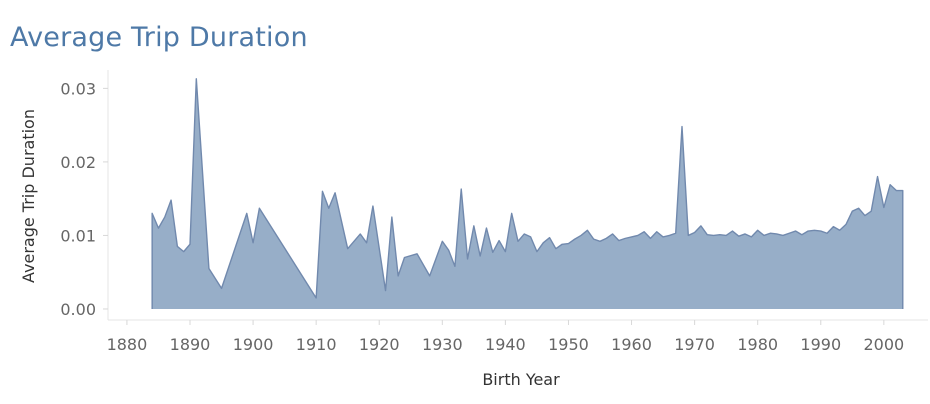 The height and width of the screenshot is (404, 930). What do you see at coordinates (78, 309) in the screenshot?
I see `y-tick-label: 0.00` at bounding box center [78, 309].